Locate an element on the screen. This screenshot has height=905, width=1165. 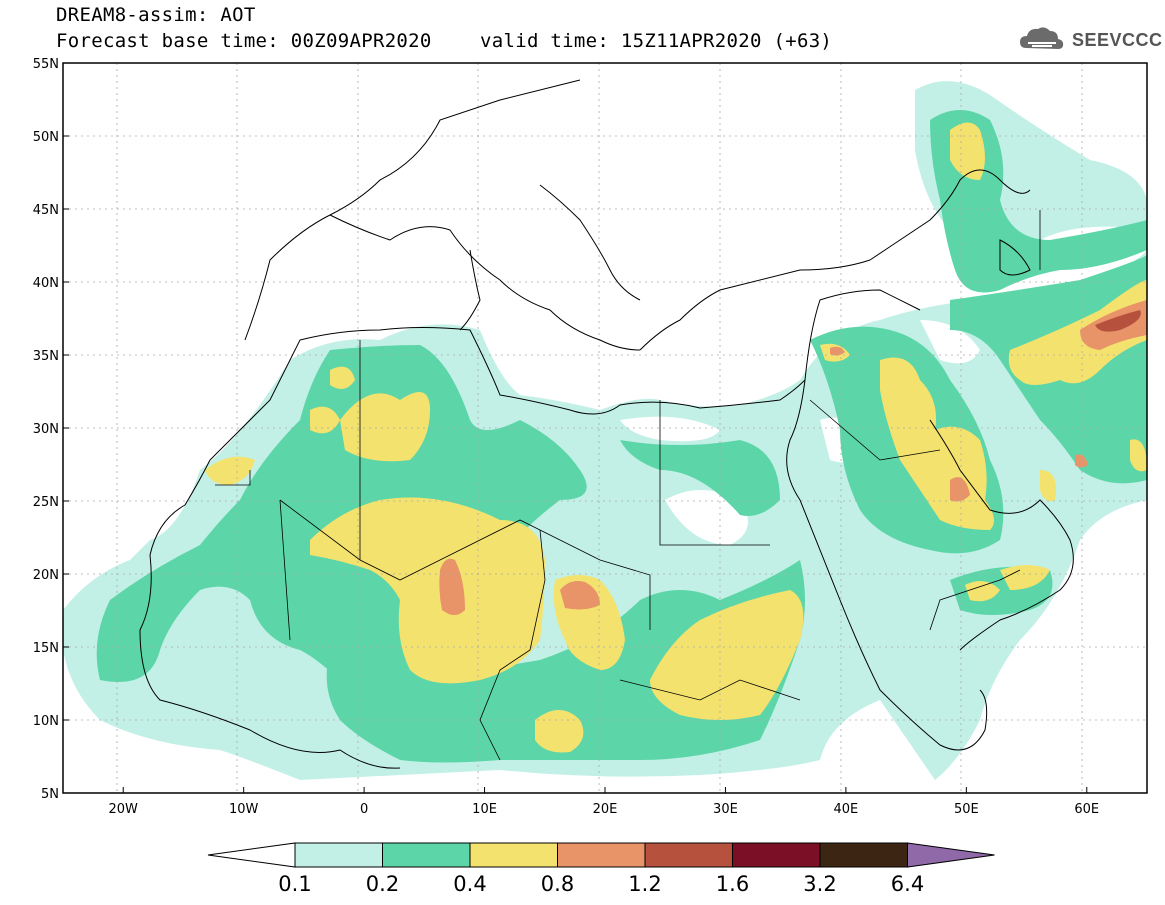
forecast-base-time: Forecast base time: 00Z09APR2020 is located at coordinates (244, 41).